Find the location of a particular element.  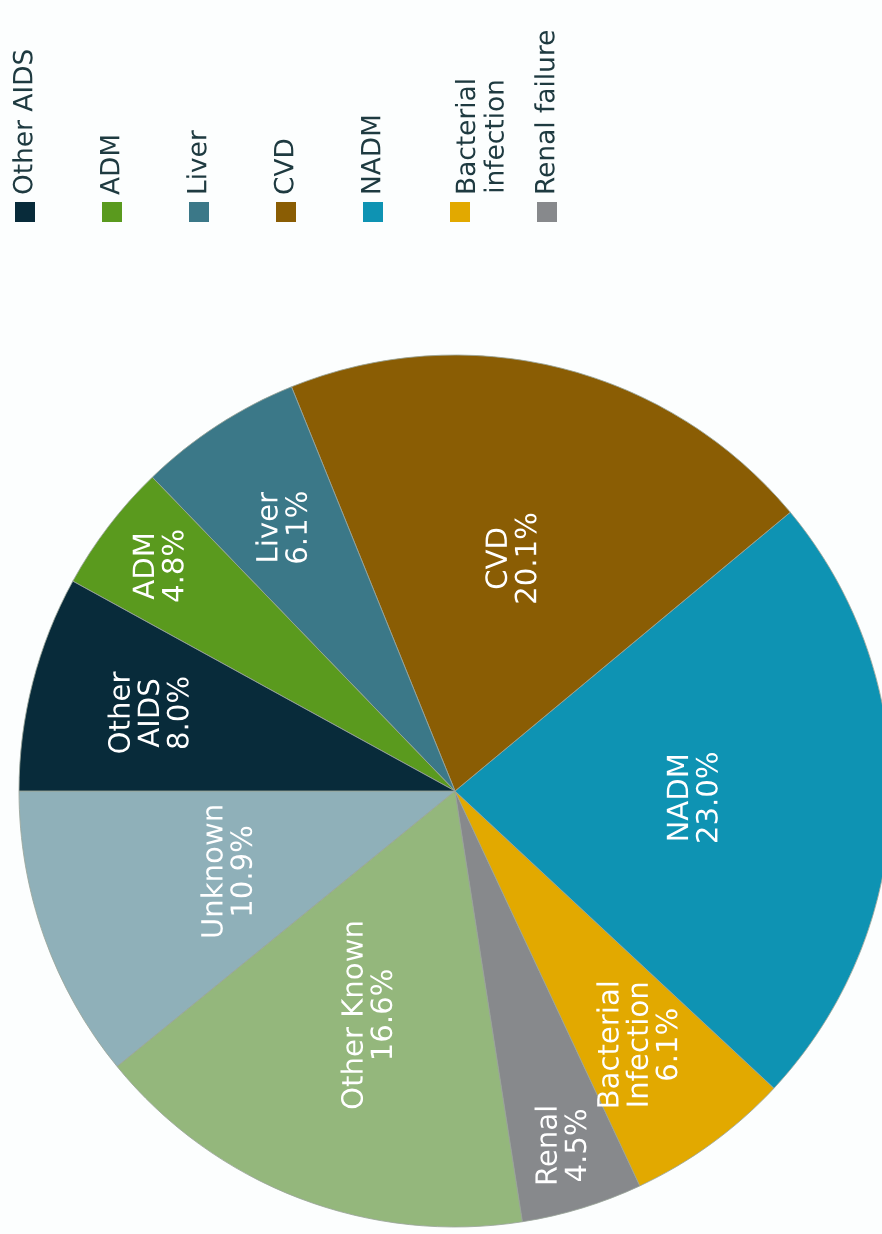

text: Other AIDS is located at coordinates (22, 122).